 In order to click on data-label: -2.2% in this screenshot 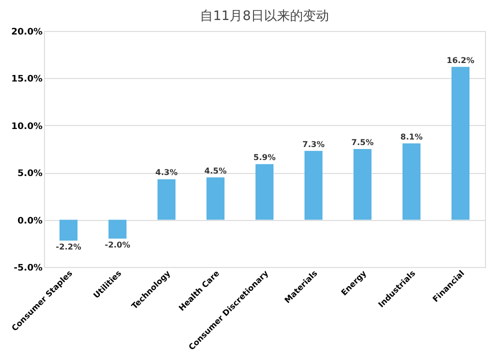, I will do `click(69, 247)`.